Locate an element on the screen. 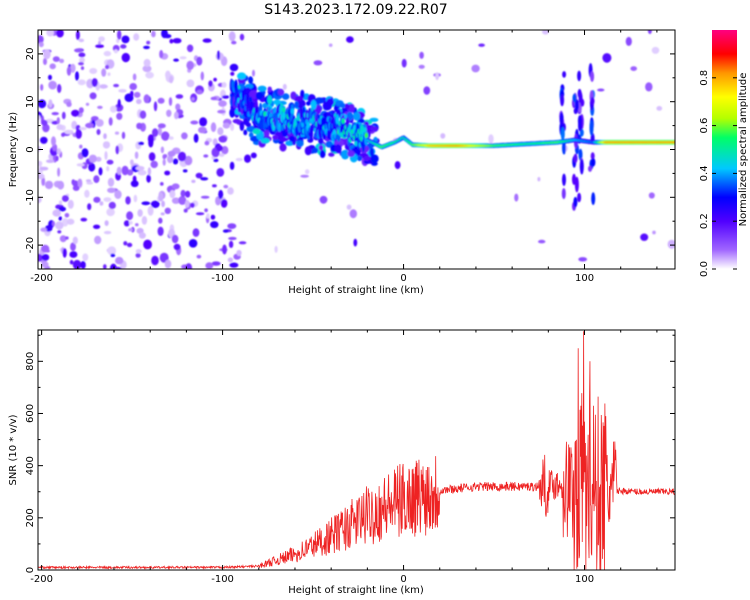  y-tick-label: 0 is located at coordinates (30, 570).